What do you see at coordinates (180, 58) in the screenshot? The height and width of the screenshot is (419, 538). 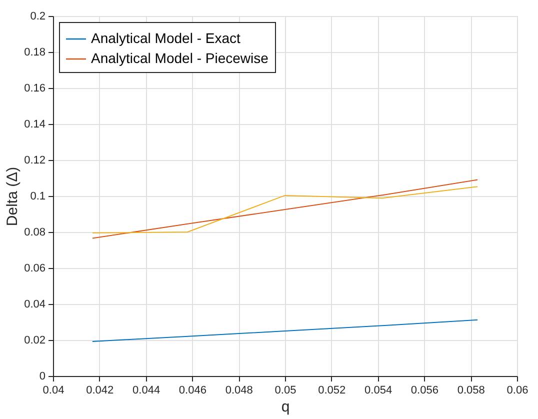 I see `legend-label: Analytical Model - Piecewise` at bounding box center [180, 58].